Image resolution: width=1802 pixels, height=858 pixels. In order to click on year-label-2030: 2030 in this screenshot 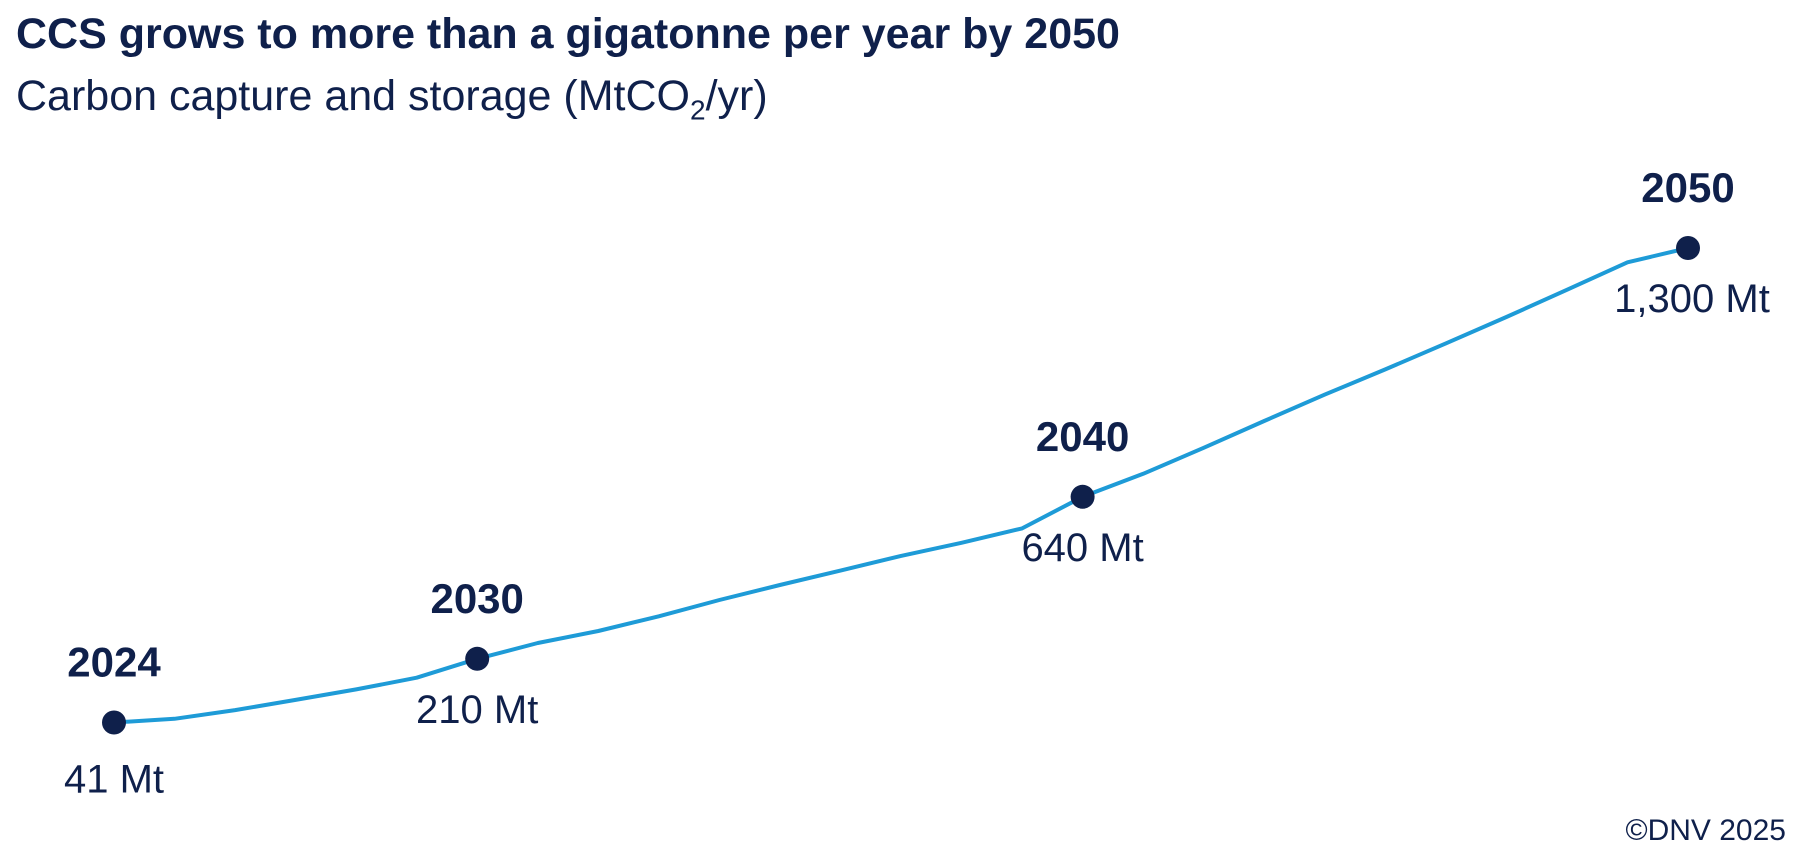, I will do `click(476, 598)`.